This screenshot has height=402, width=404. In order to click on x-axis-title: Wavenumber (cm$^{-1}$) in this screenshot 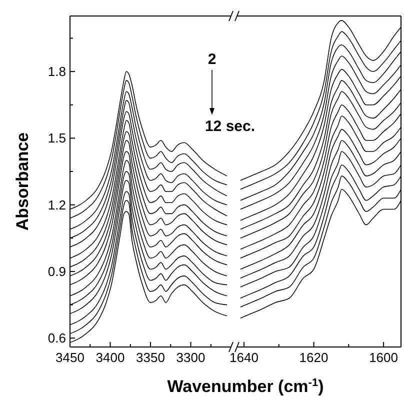, I will do `click(245, 386)`.